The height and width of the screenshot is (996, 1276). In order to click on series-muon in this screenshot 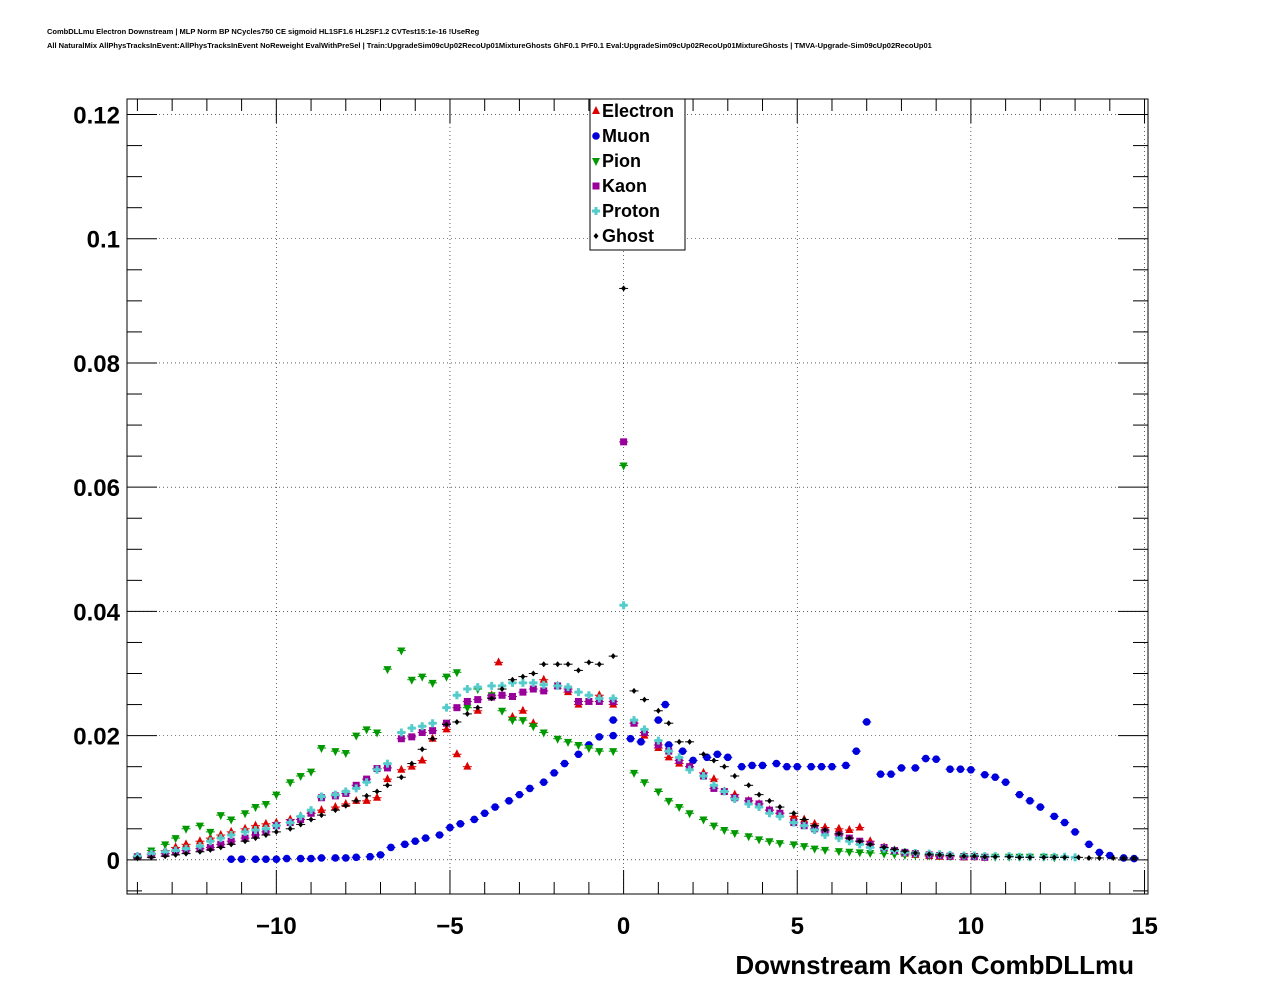, I will do `click(682, 782)`.